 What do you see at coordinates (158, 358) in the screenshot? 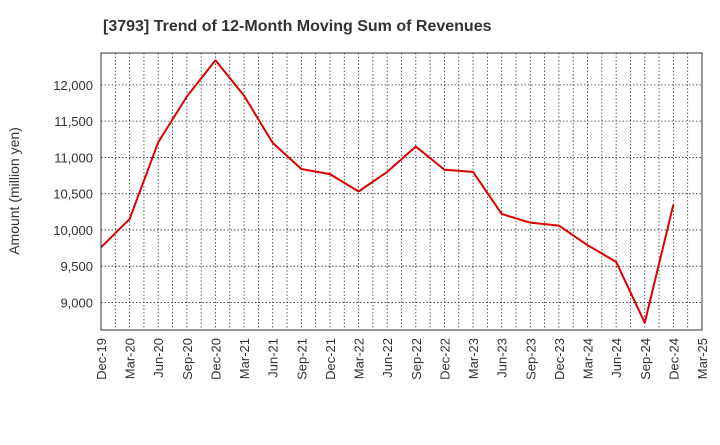
I see `x-tick-label: Jun-20` at bounding box center [158, 358].